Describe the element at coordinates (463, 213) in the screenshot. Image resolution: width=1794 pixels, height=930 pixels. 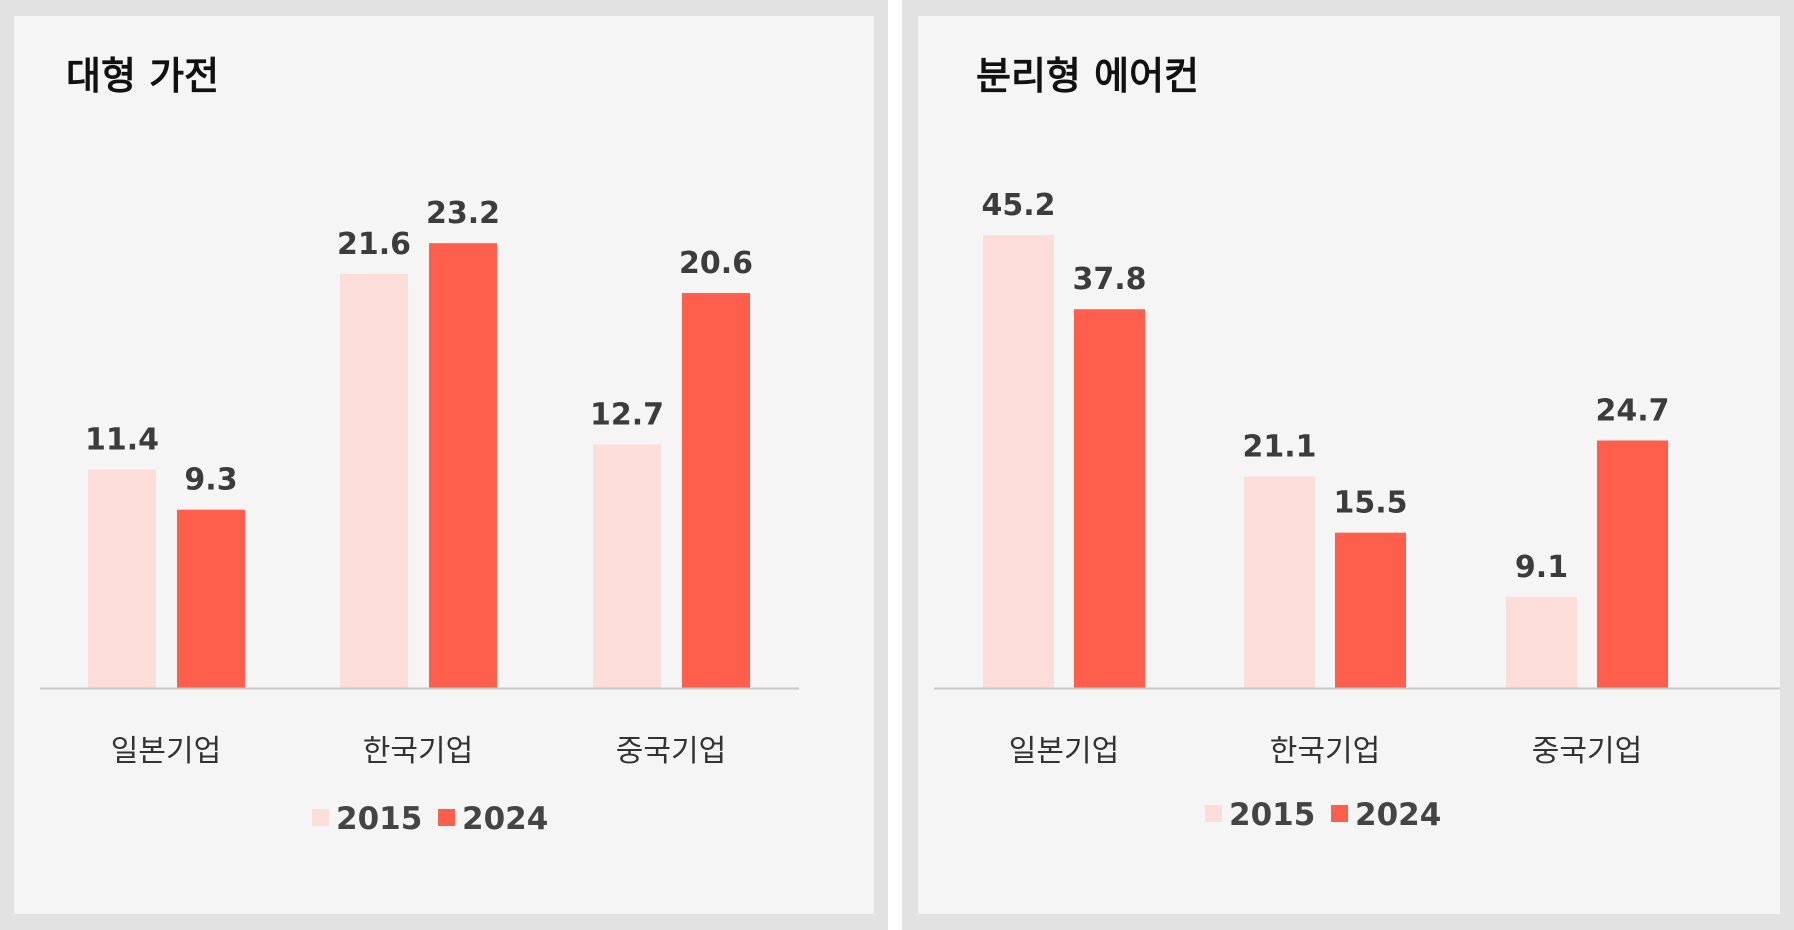
I see `value-label-2024-2: 23.2` at that location.